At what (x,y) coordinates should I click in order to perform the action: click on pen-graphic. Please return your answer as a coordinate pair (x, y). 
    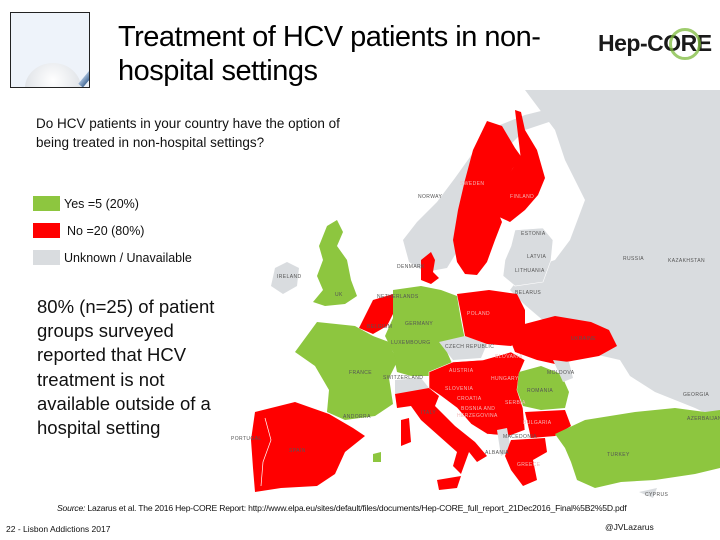
    Looking at the image, I should click on (83, 77).